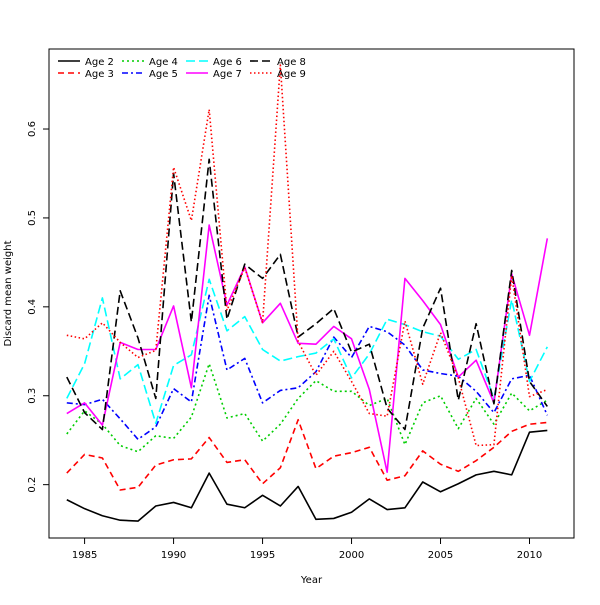  Describe the element at coordinates (529, 555) in the screenshot. I see `x-tick-label: 2010` at that location.